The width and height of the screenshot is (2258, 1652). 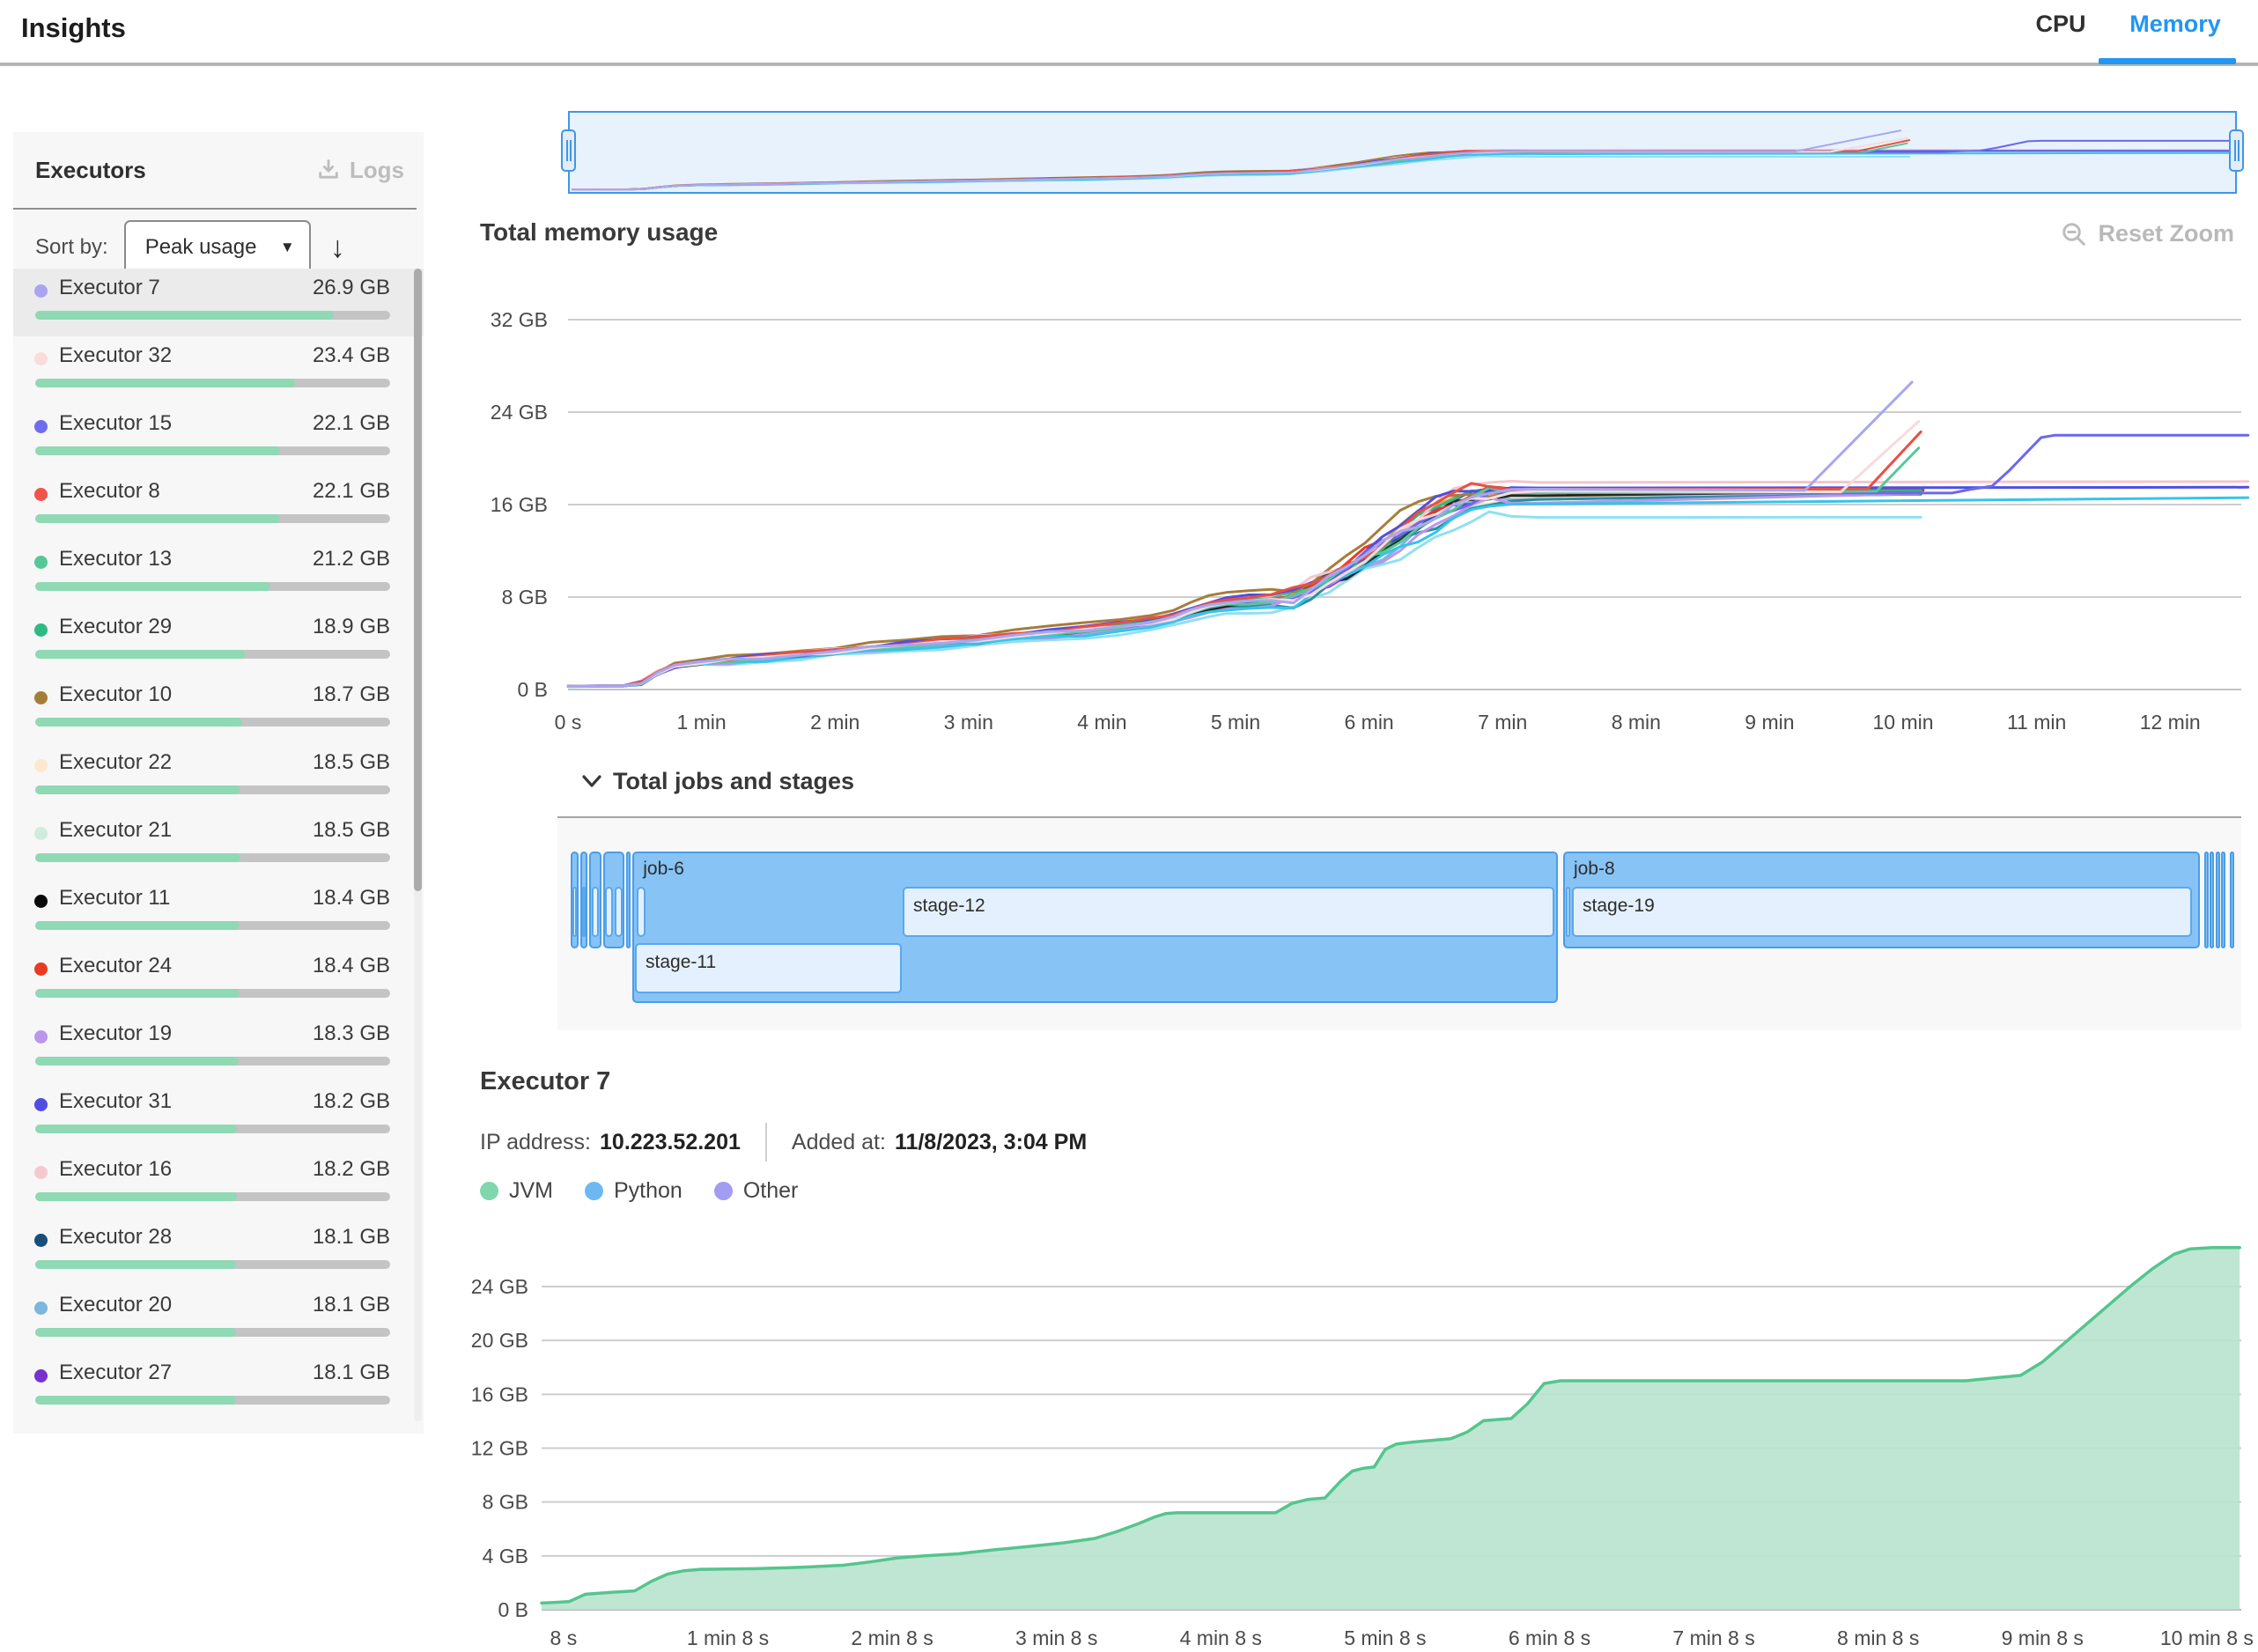 What do you see at coordinates (328, 169) in the screenshot?
I see `download-icon` at bounding box center [328, 169].